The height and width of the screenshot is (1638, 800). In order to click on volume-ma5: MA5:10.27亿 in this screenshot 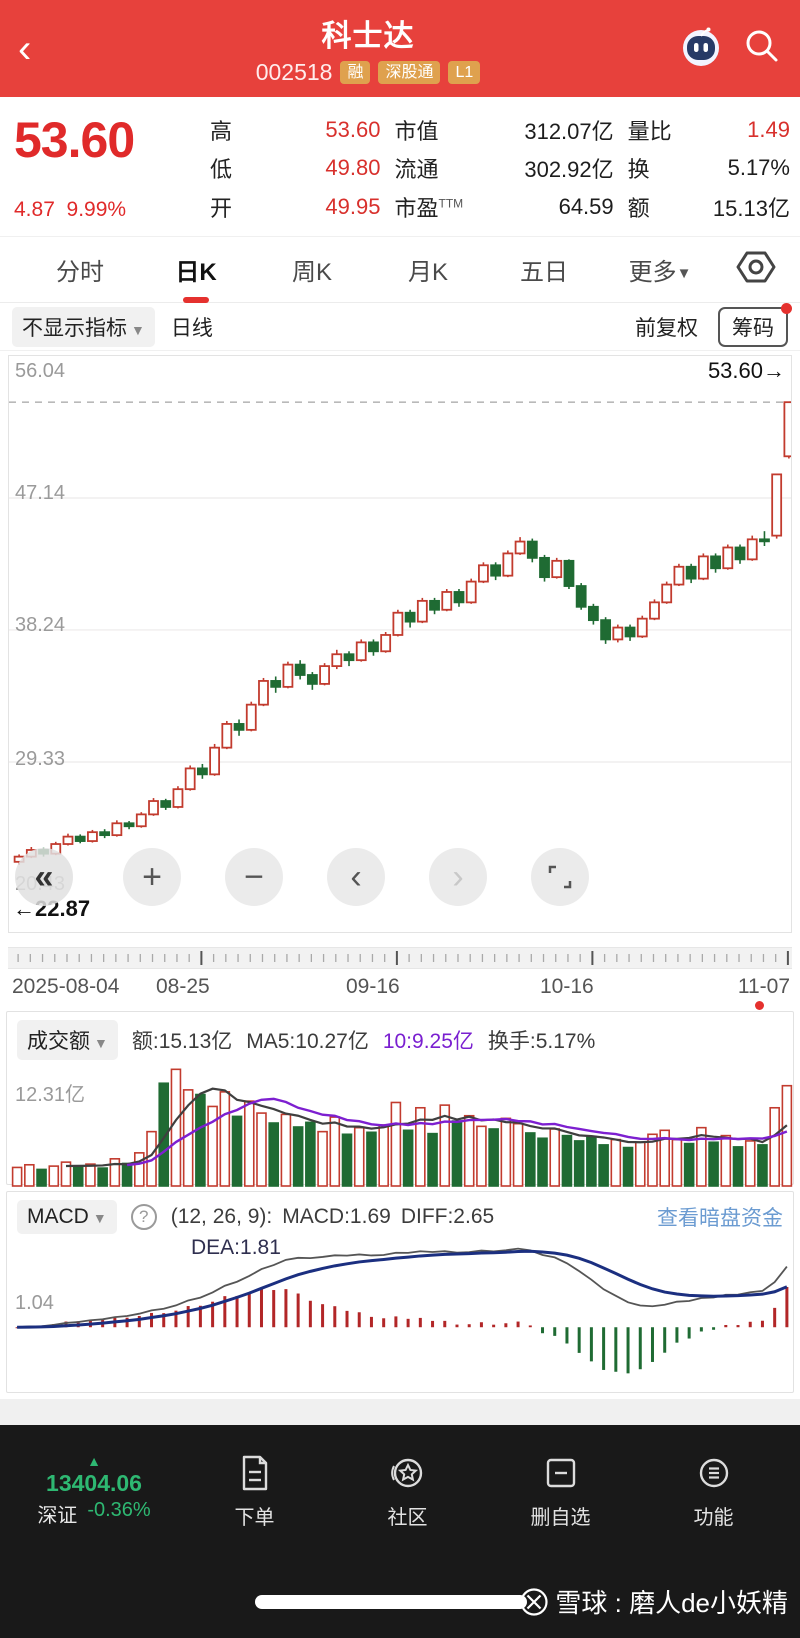, I will do `click(307, 1041)`.